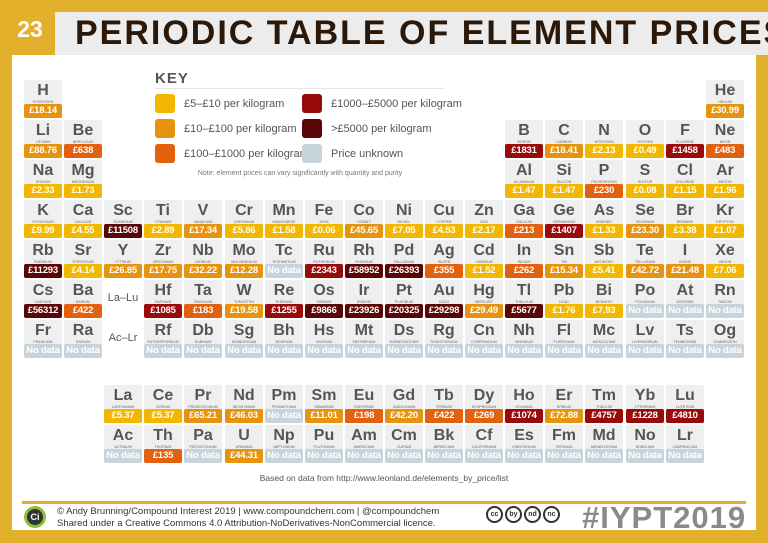 Image resolution: width=768 pixels, height=543 pixels. I want to click on element-symbol: Be, so click(83, 130).